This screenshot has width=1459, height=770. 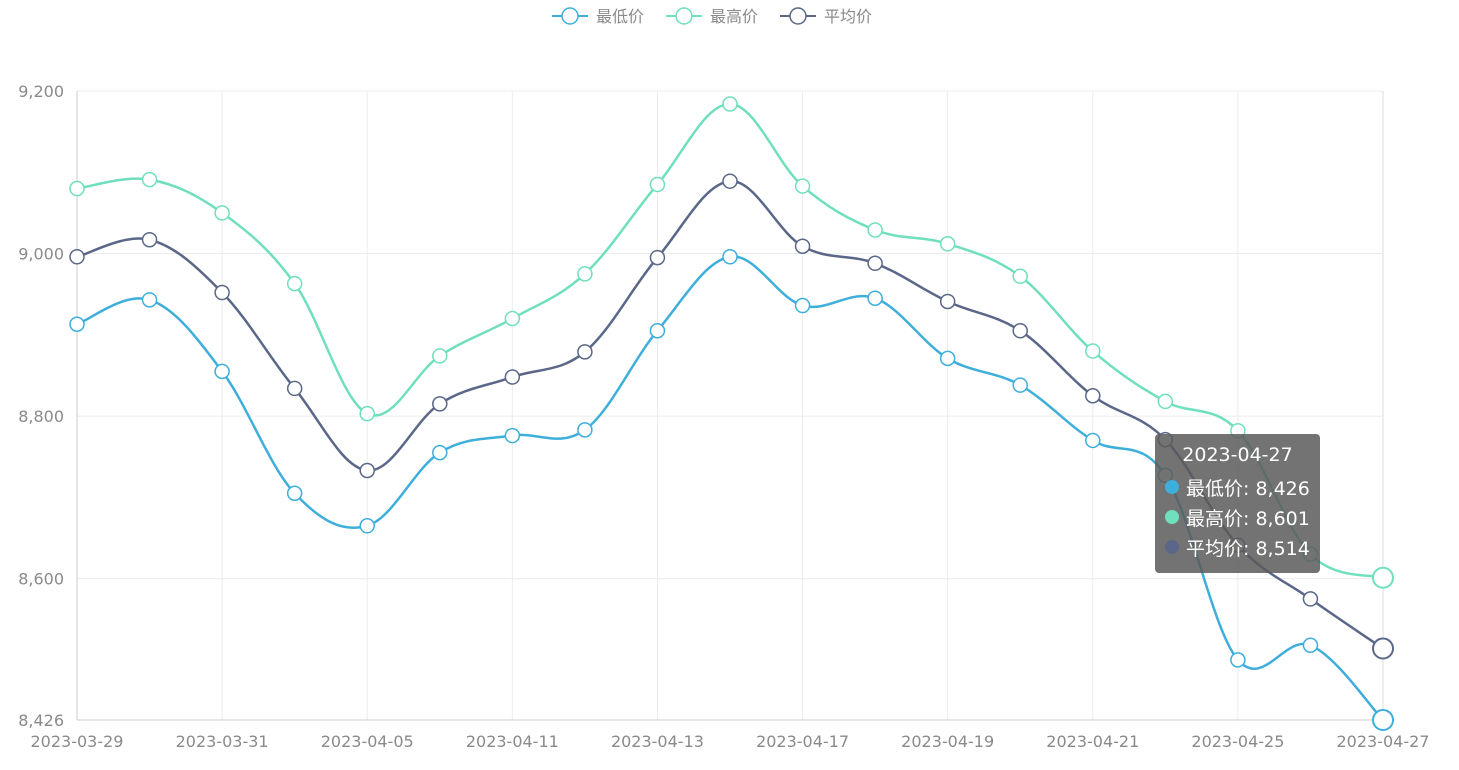 What do you see at coordinates (734, 16) in the screenshot?
I see `legend-label: 最高价` at bounding box center [734, 16].